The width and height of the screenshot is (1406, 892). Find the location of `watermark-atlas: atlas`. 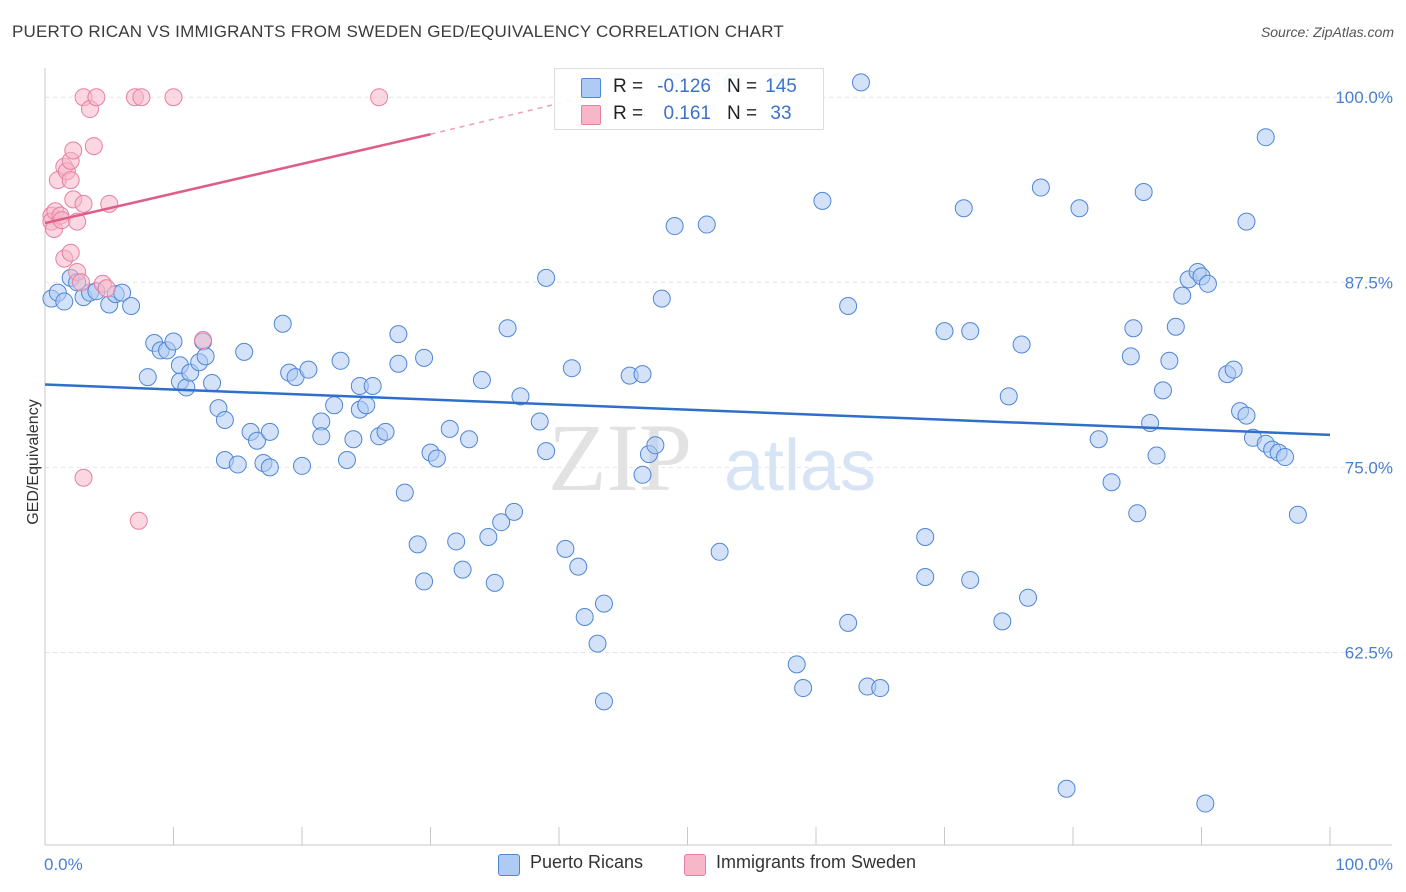

watermark-atlas: atlas is located at coordinates (800, 466).